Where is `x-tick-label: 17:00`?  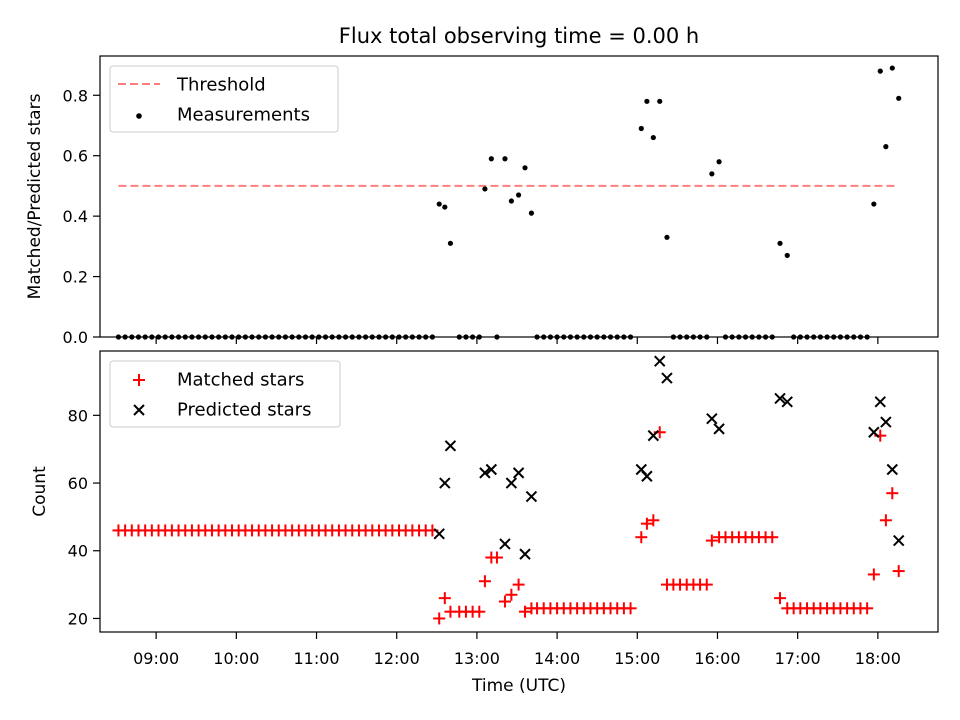
x-tick-label: 17:00 is located at coordinates (798, 658).